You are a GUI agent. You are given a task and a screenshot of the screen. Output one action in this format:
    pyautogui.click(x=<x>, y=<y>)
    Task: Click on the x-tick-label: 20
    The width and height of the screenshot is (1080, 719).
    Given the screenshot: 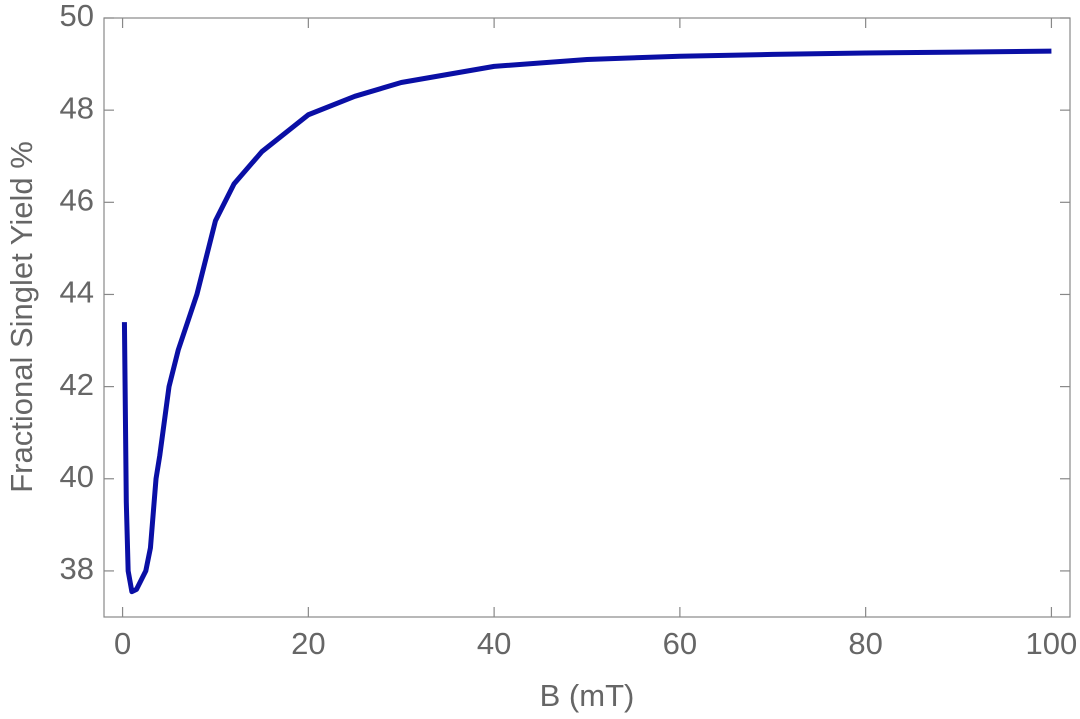 What is the action you would take?
    pyautogui.click(x=308, y=643)
    